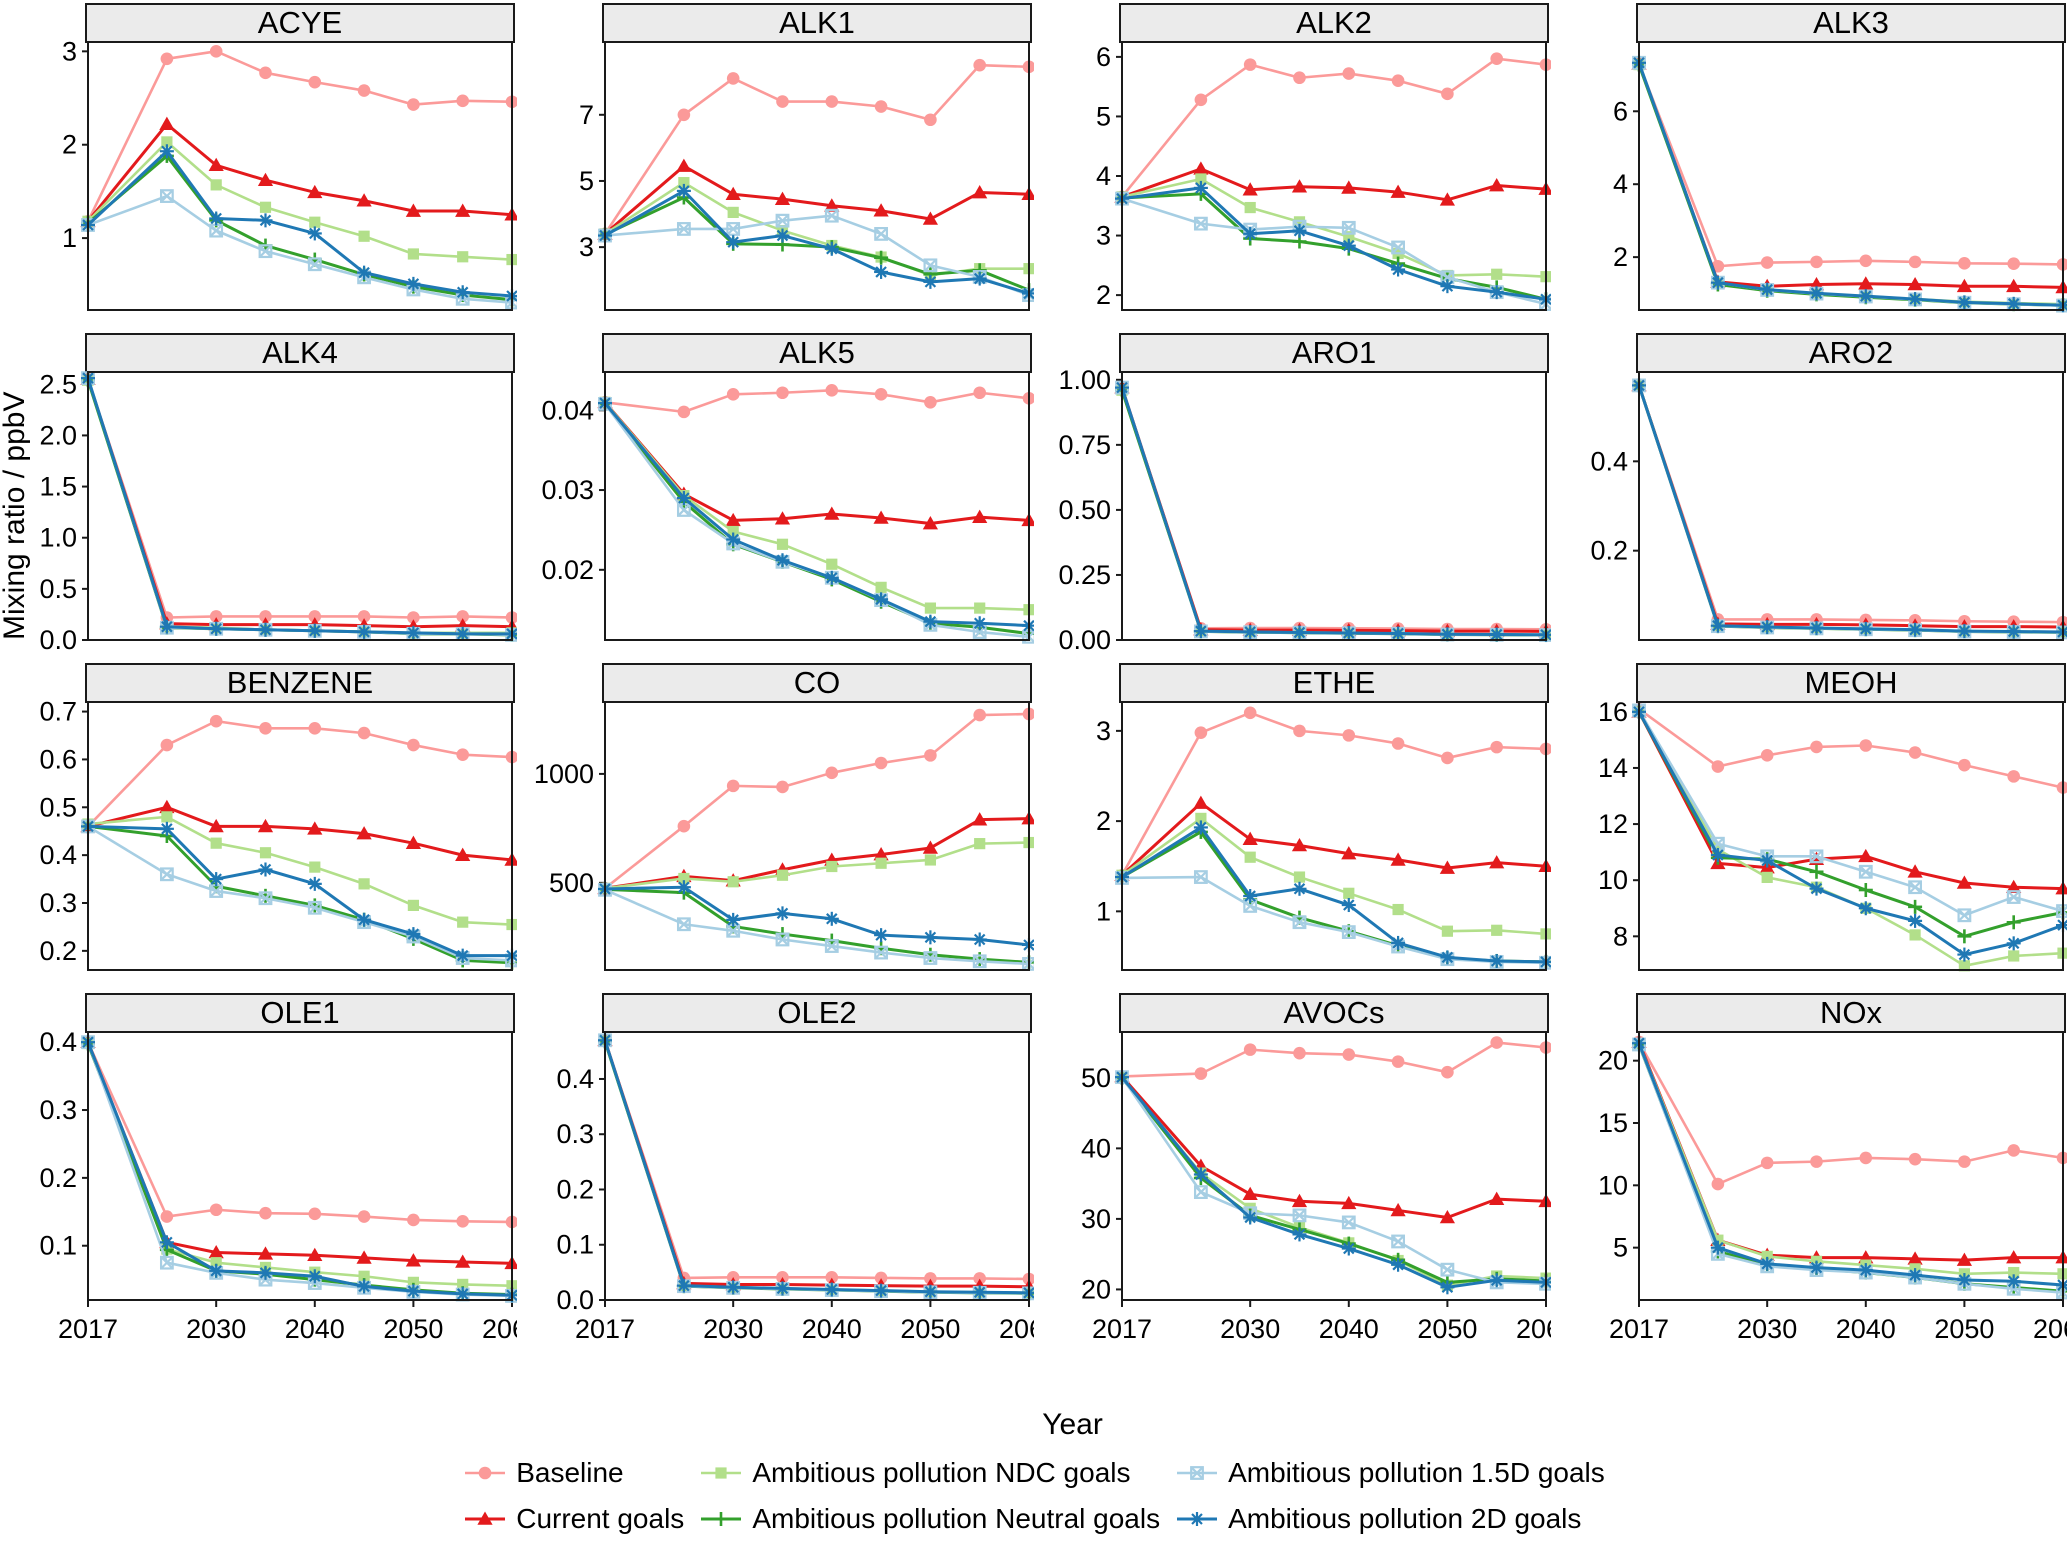 The height and width of the screenshot is (1545, 2067). What do you see at coordinates (929, 1519) in the screenshot?
I see `legend-item-ambitious-pollution-neutral-goals: Ambitious pollution Neutral goals` at bounding box center [929, 1519].